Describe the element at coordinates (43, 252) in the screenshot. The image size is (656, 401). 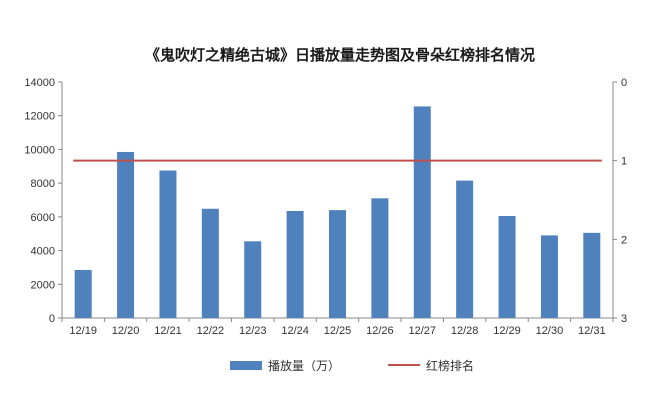
I see `y-left-tick-label: 4000` at that location.